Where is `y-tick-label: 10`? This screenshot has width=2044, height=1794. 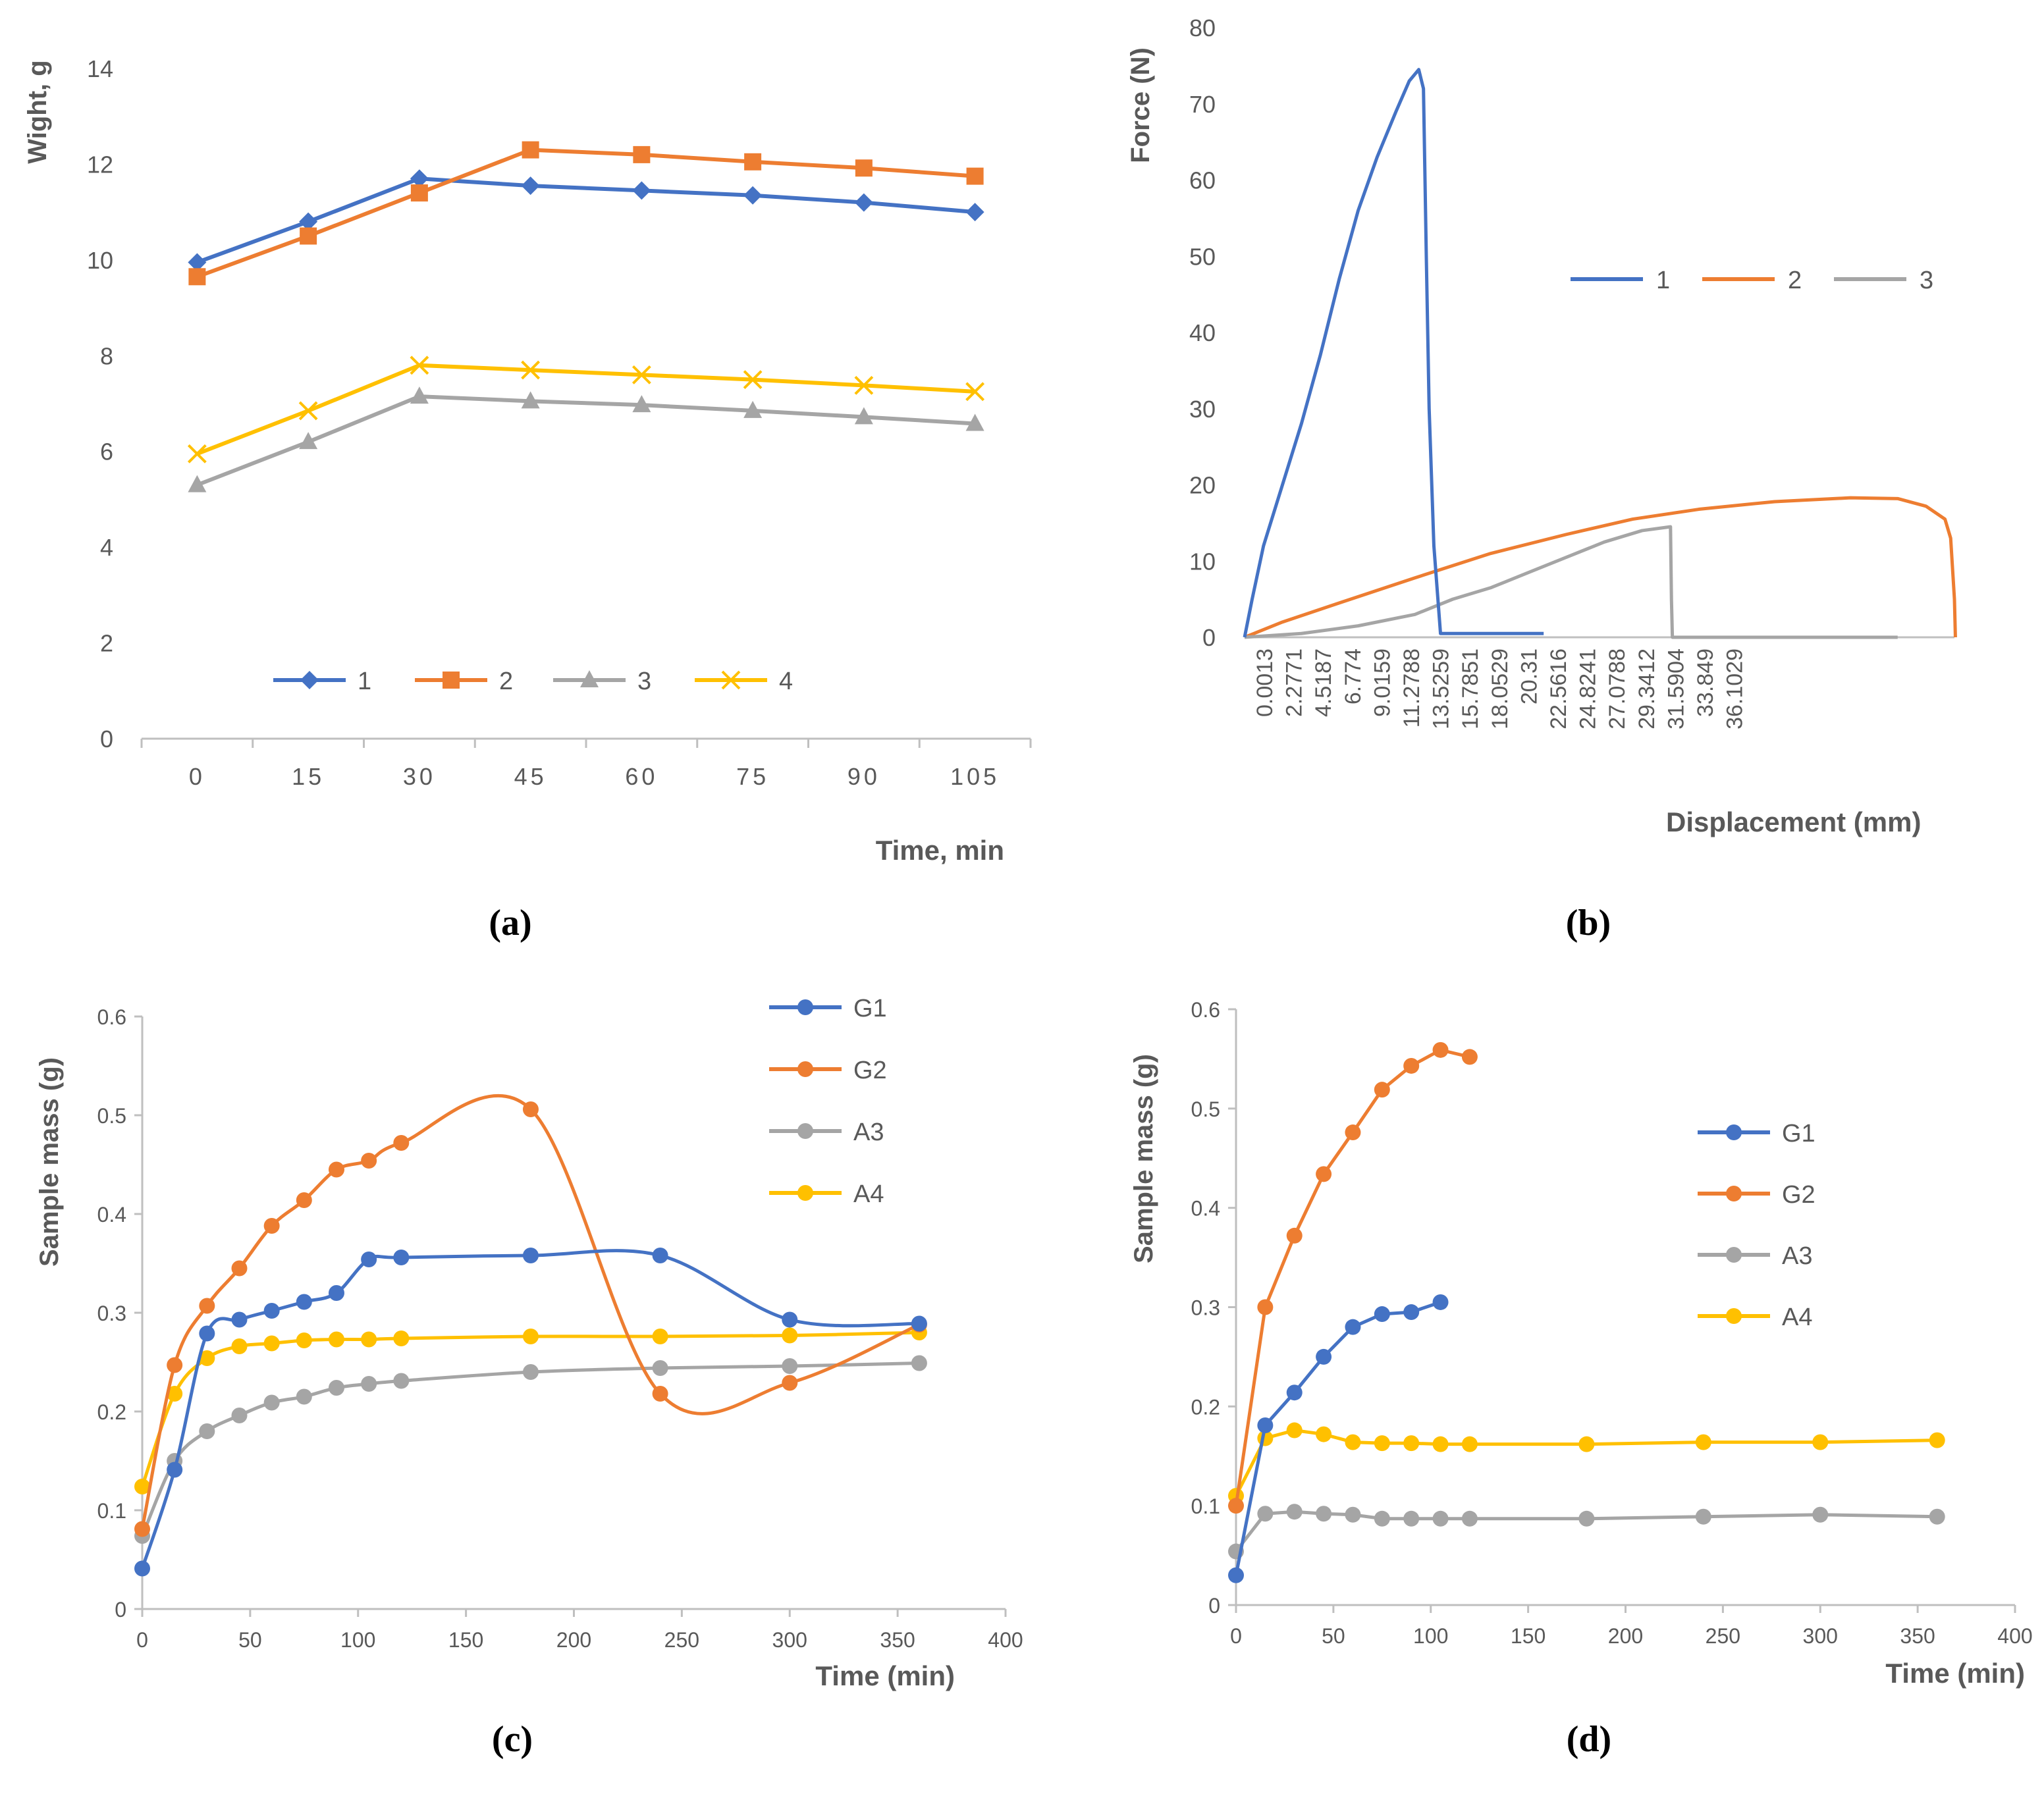
y-tick-label: 10 is located at coordinates (1202, 561).